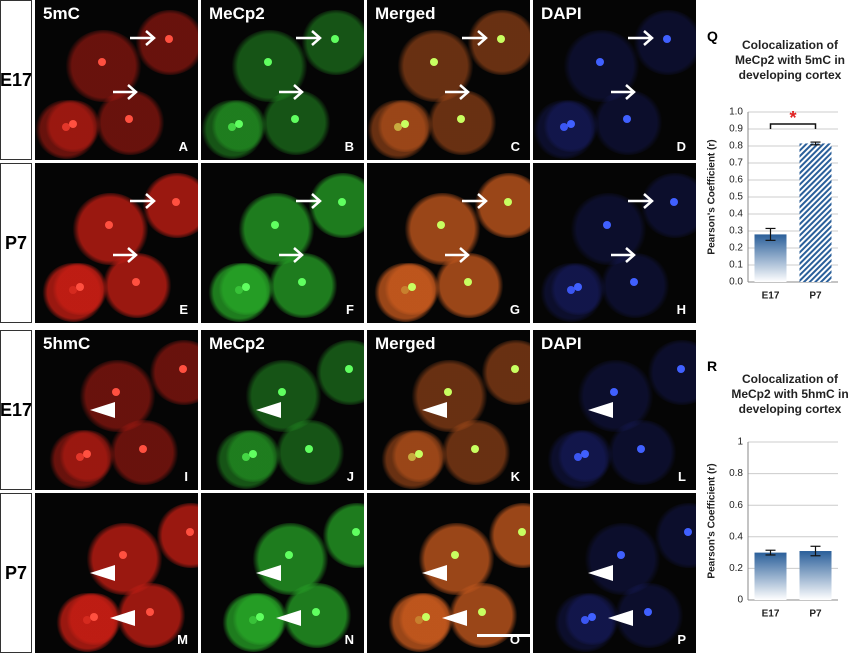 The width and height of the screenshot is (851, 656). Describe the element at coordinates (736, 231) in the screenshot. I see `y-tick-label: 0.3` at that location.